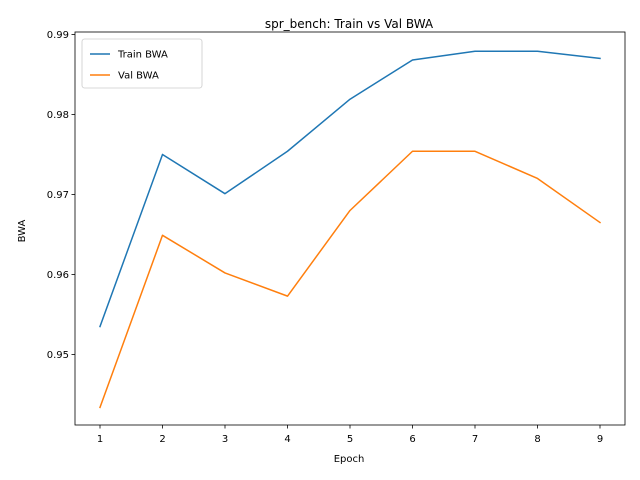 The width and height of the screenshot is (640, 480). I want to click on legend: Train BWA Val BWA, so click(142, 63).